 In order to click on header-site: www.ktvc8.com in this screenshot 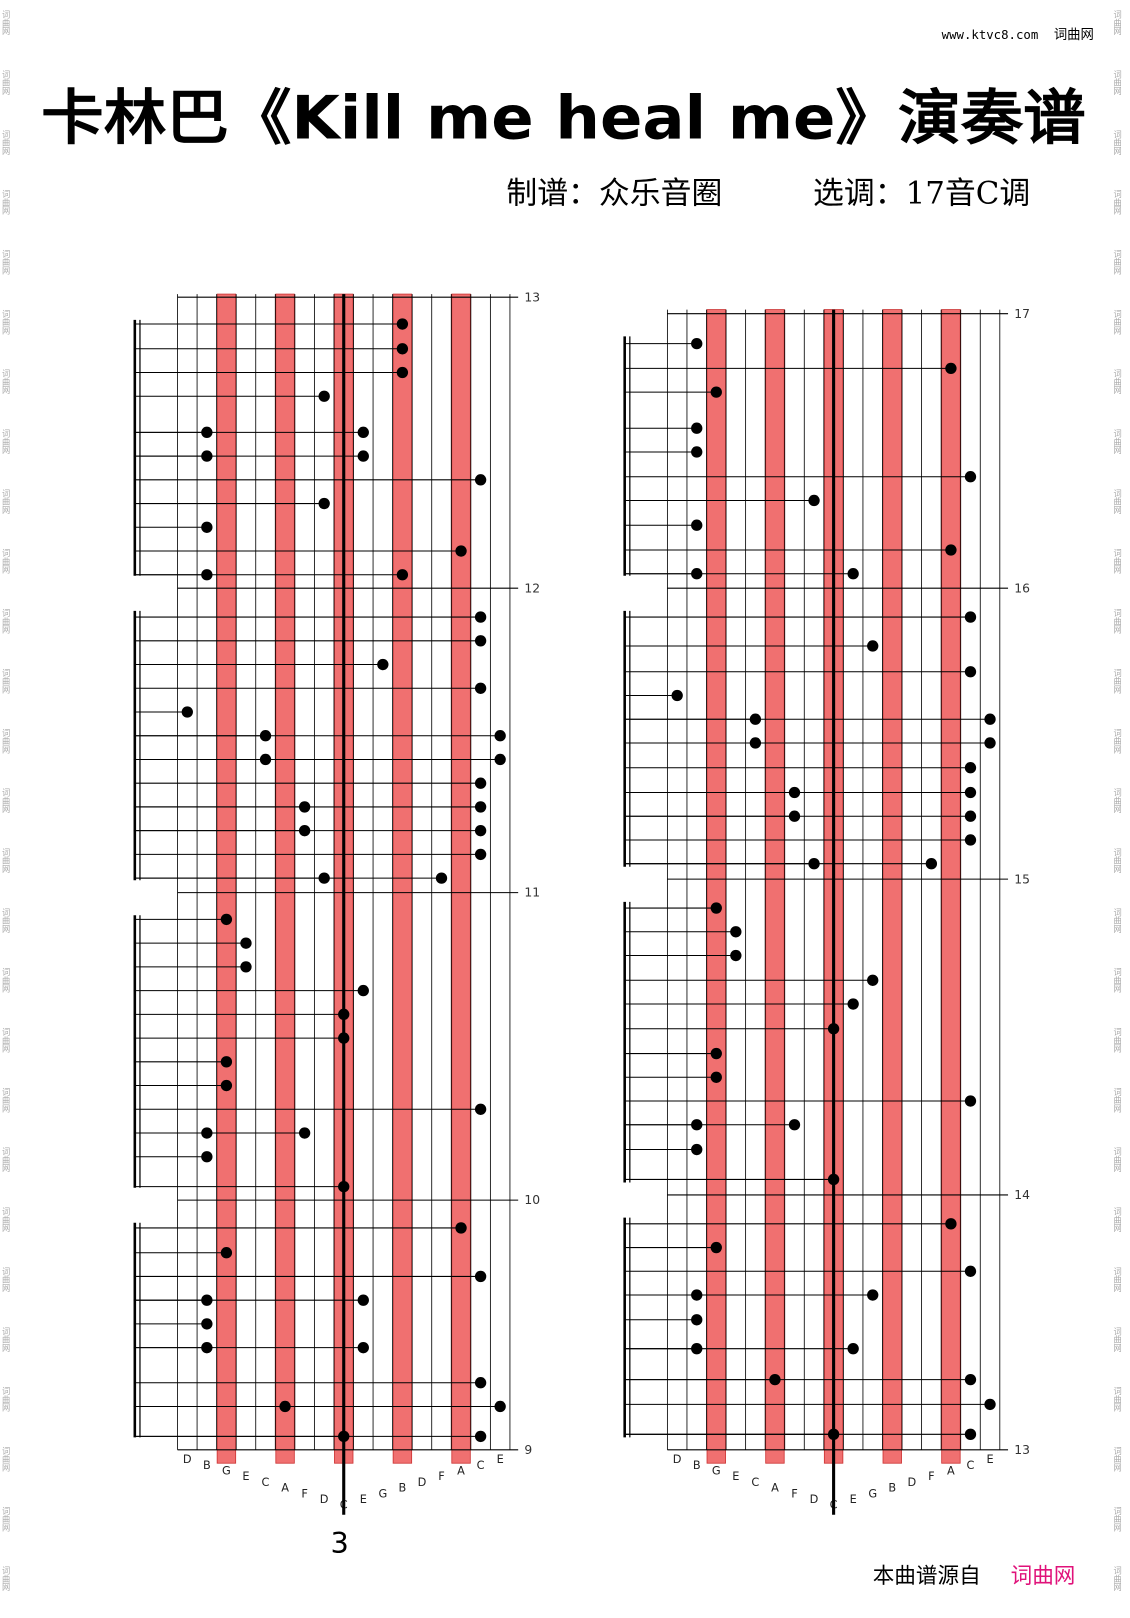, I will do `click(990, 35)`.